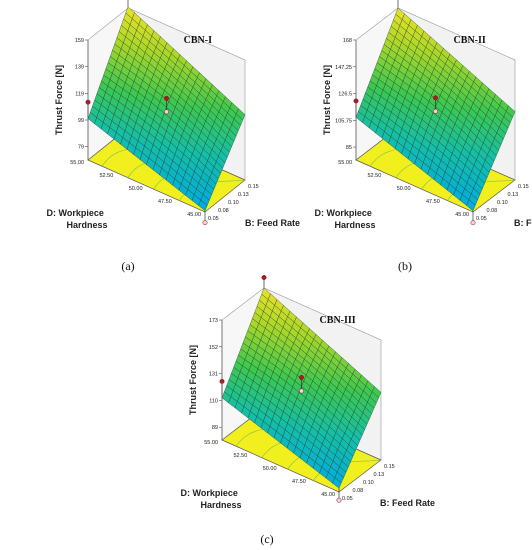  What do you see at coordinates (349, 148) in the screenshot?
I see `z-tick-label: 85` at bounding box center [349, 148].